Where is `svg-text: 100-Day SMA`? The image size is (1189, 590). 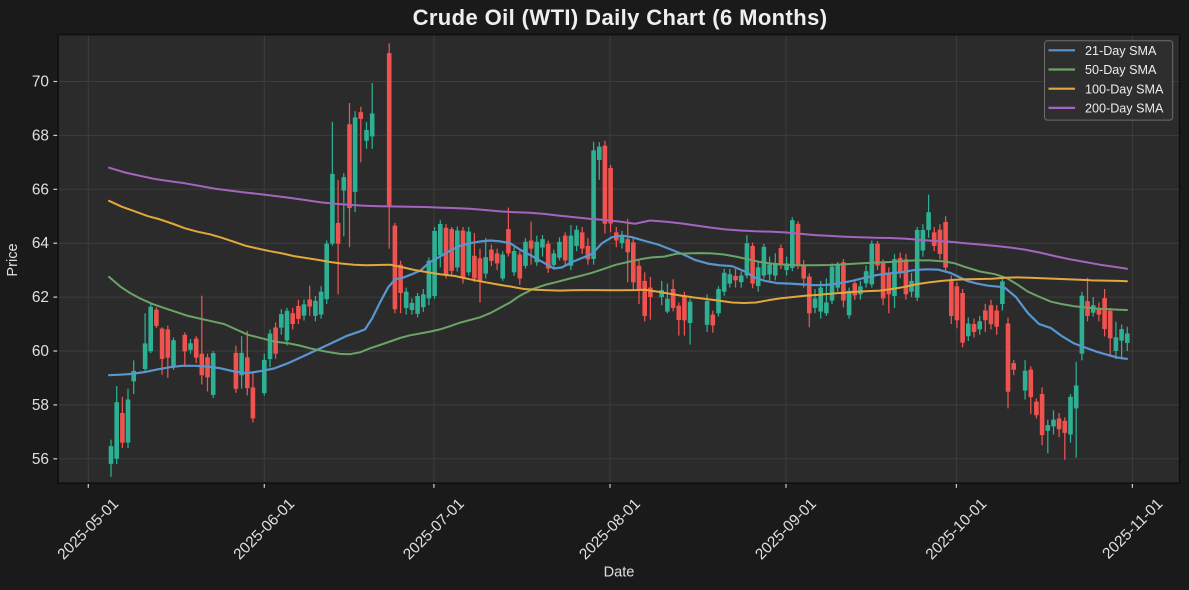
svg-text: 100-Day SMA is located at coordinates (1124, 89).